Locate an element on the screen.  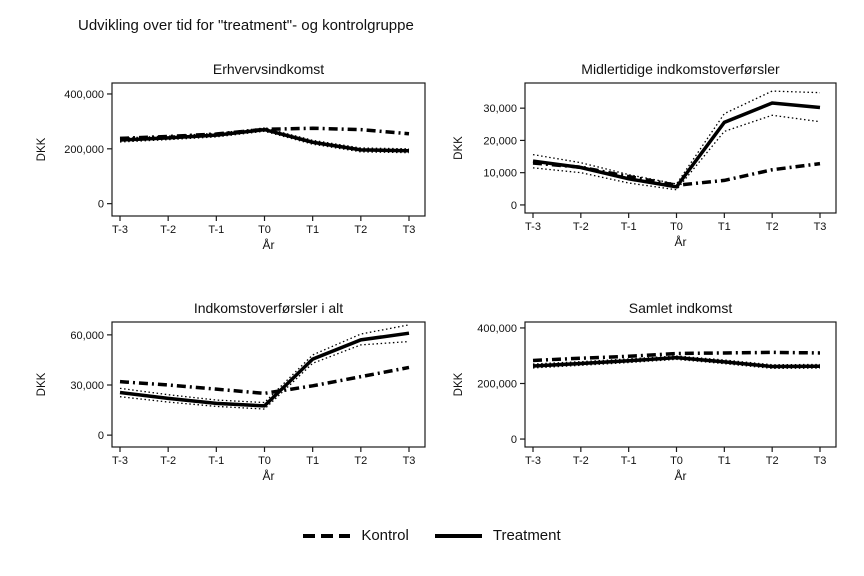
panel-title: Samlet indkomst is located at coordinates (681, 308).